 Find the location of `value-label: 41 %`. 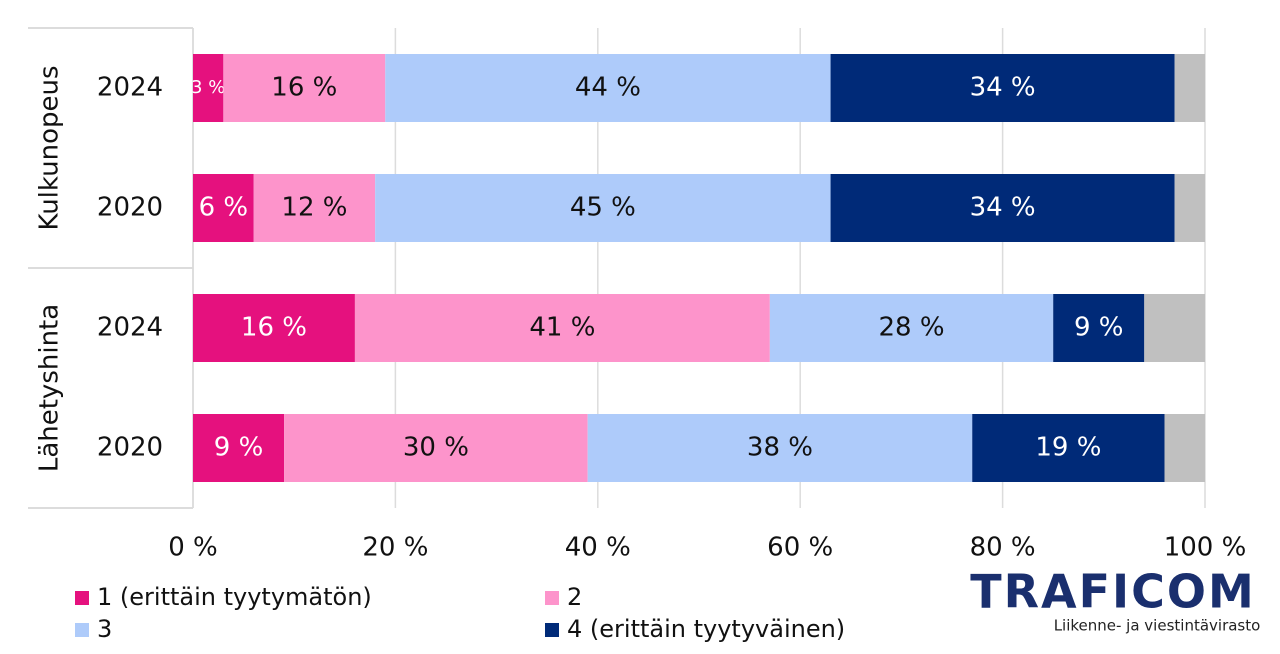

value-label: 41 % is located at coordinates (562, 328).